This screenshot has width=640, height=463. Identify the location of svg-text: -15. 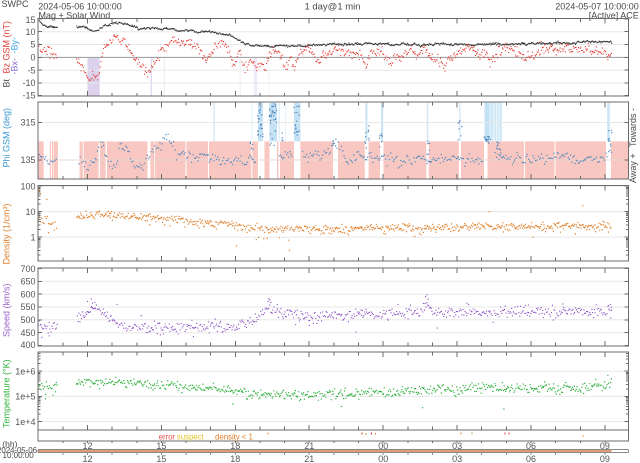
(28, 95).